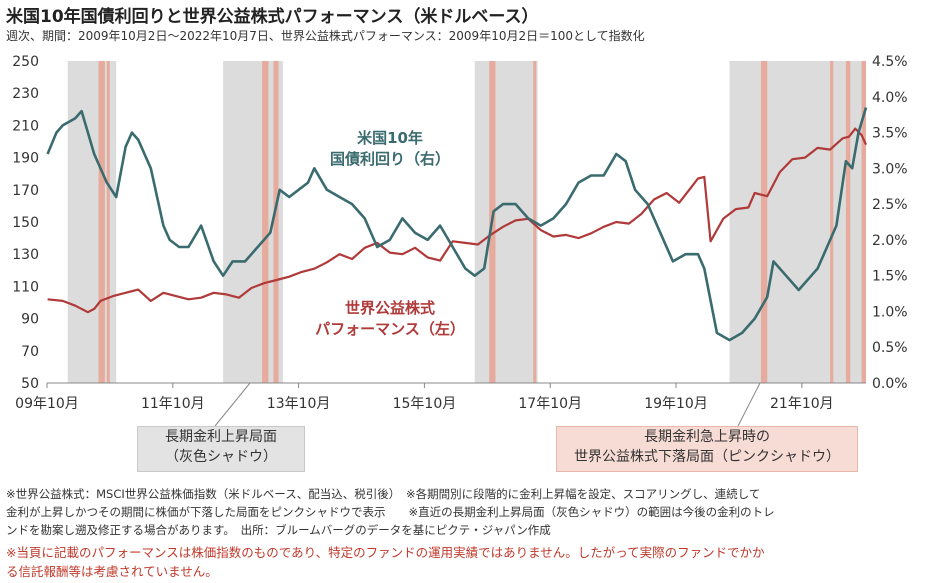 The image size is (929, 583). Describe the element at coordinates (676, 404) in the screenshot. I see `x-tick-label: 19年10月` at that location.